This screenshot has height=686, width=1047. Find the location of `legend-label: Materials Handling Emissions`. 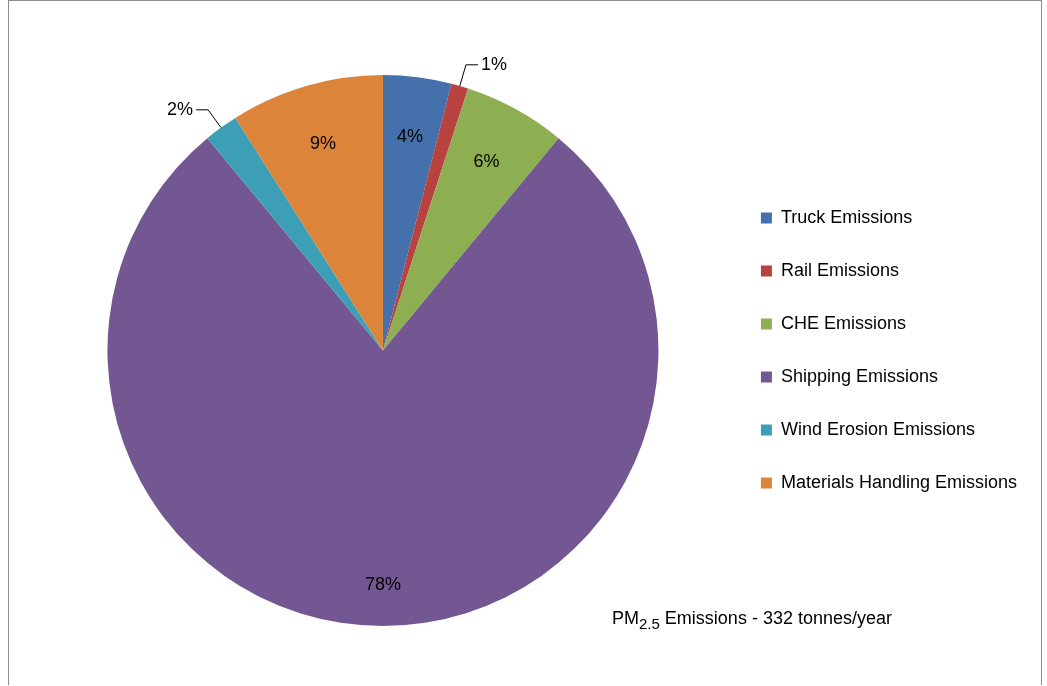

legend-label: Materials Handling Emissions is located at coordinates (898, 481).